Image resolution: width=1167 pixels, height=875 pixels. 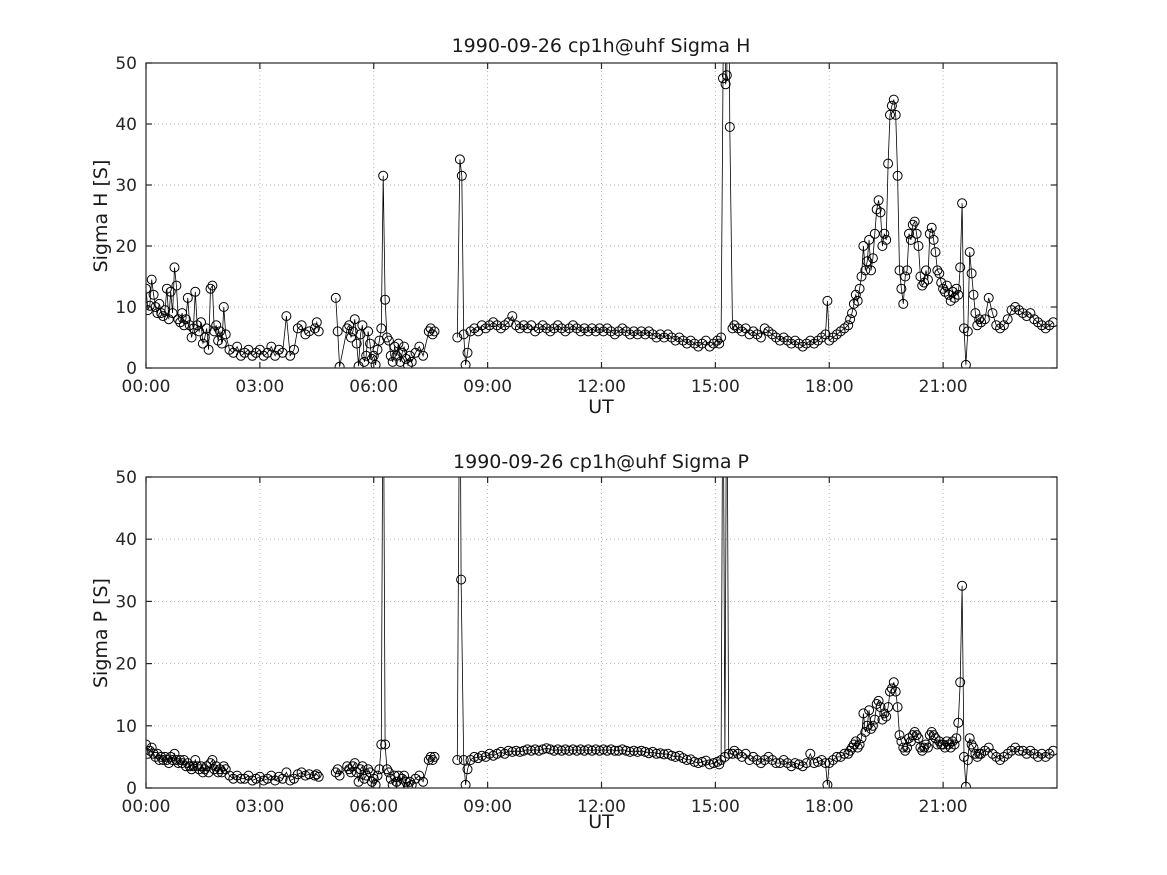 What do you see at coordinates (146, 807) in the screenshot?
I see `x-tick-label: 00:00` at bounding box center [146, 807].